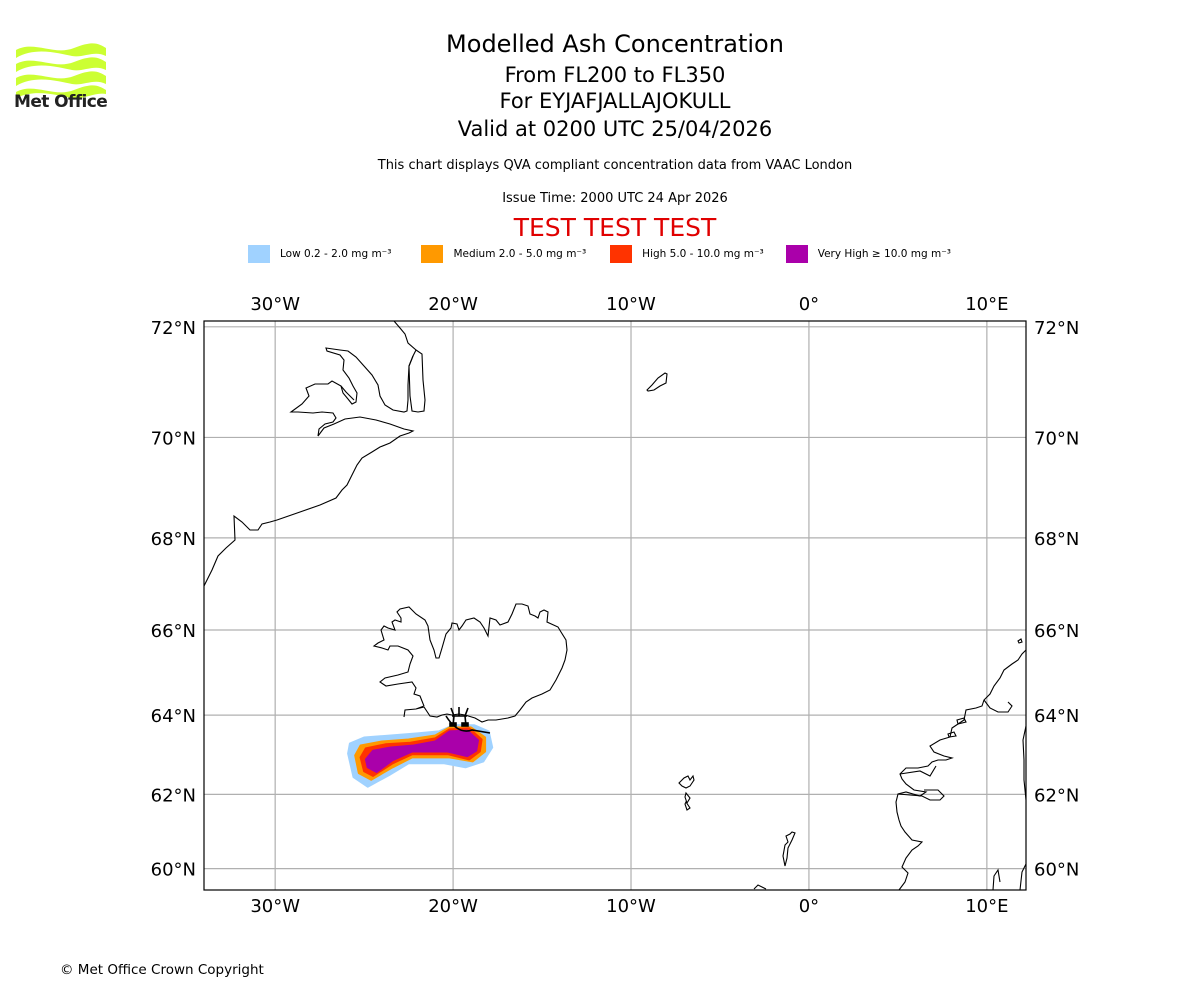  Describe the element at coordinates (468, 720) in the screenshot. I see `volcano-icon` at that location.